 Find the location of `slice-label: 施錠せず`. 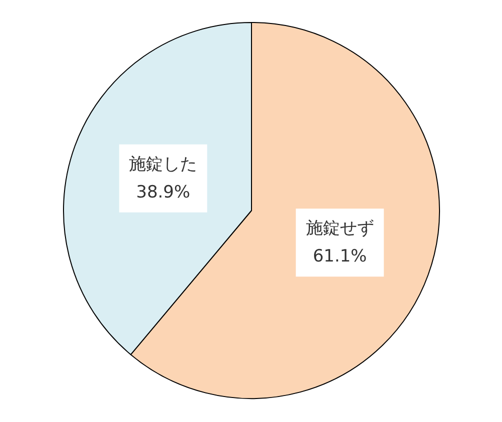

slice-label: 施錠せず is located at coordinates (340, 228).